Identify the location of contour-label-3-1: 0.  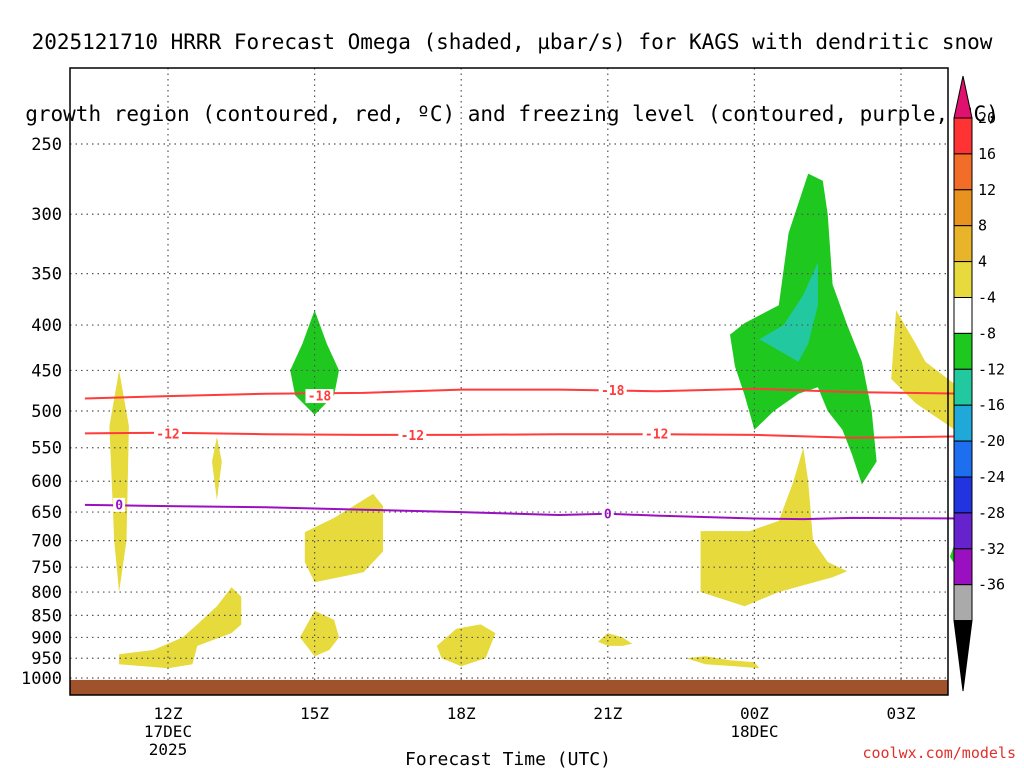
(119, 505).